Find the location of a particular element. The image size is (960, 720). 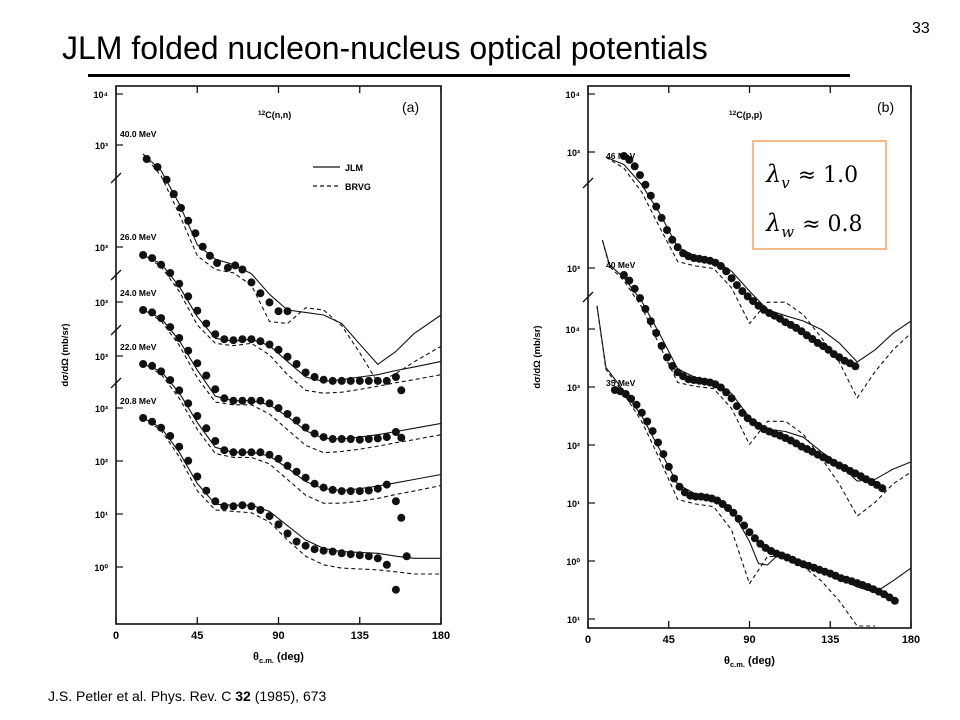

series-20-8-MeV: 20.8 MeV 10³ 10² 10¹ 10⁰ is located at coordinates (267, 495).